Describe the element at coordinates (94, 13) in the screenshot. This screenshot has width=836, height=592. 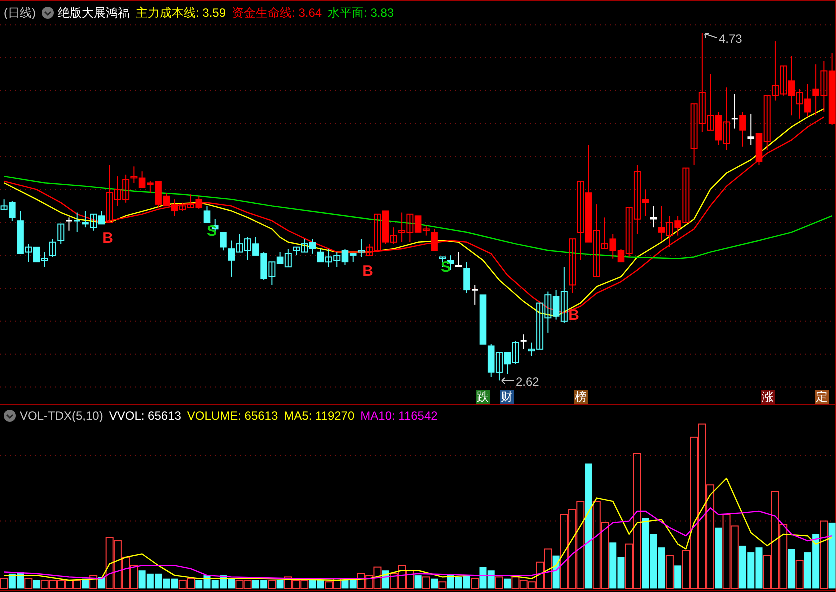
I see `chart-title: 绝版大展鸿福` at that location.